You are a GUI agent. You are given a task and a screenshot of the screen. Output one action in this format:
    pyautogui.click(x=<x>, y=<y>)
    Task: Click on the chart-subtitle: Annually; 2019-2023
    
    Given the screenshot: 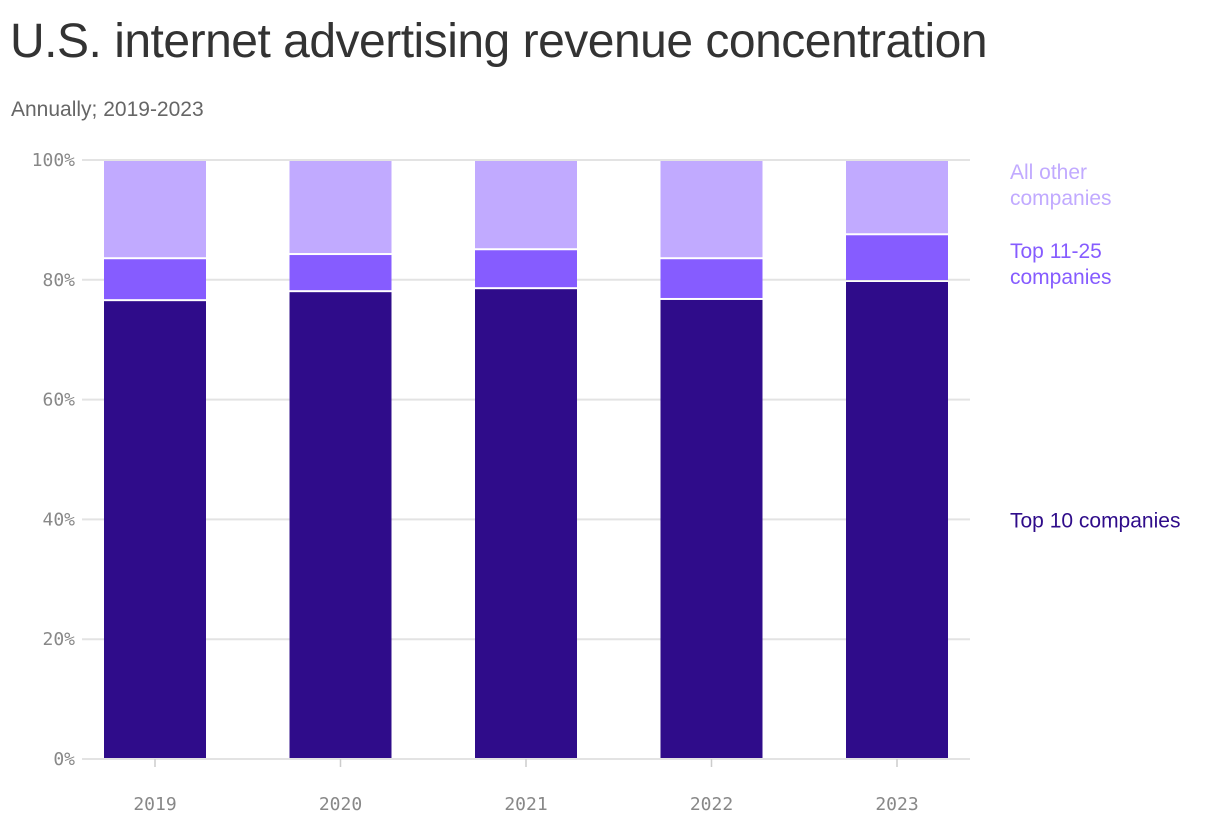 What is the action you would take?
    pyautogui.click(x=107, y=109)
    